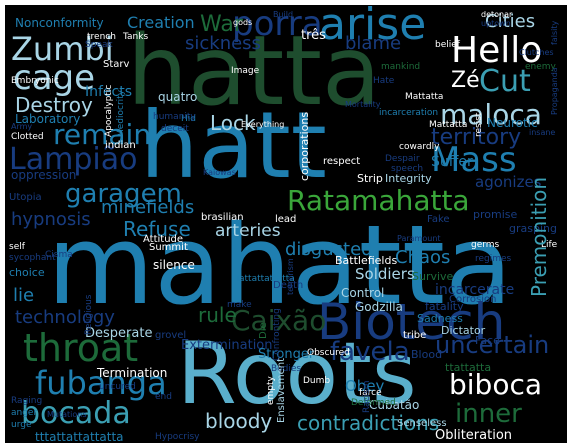 This screenshot has height=448, width=572. What do you see at coordinates (402, 159) in the screenshot?
I see `word-despair: Despair` at bounding box center [402, 159].